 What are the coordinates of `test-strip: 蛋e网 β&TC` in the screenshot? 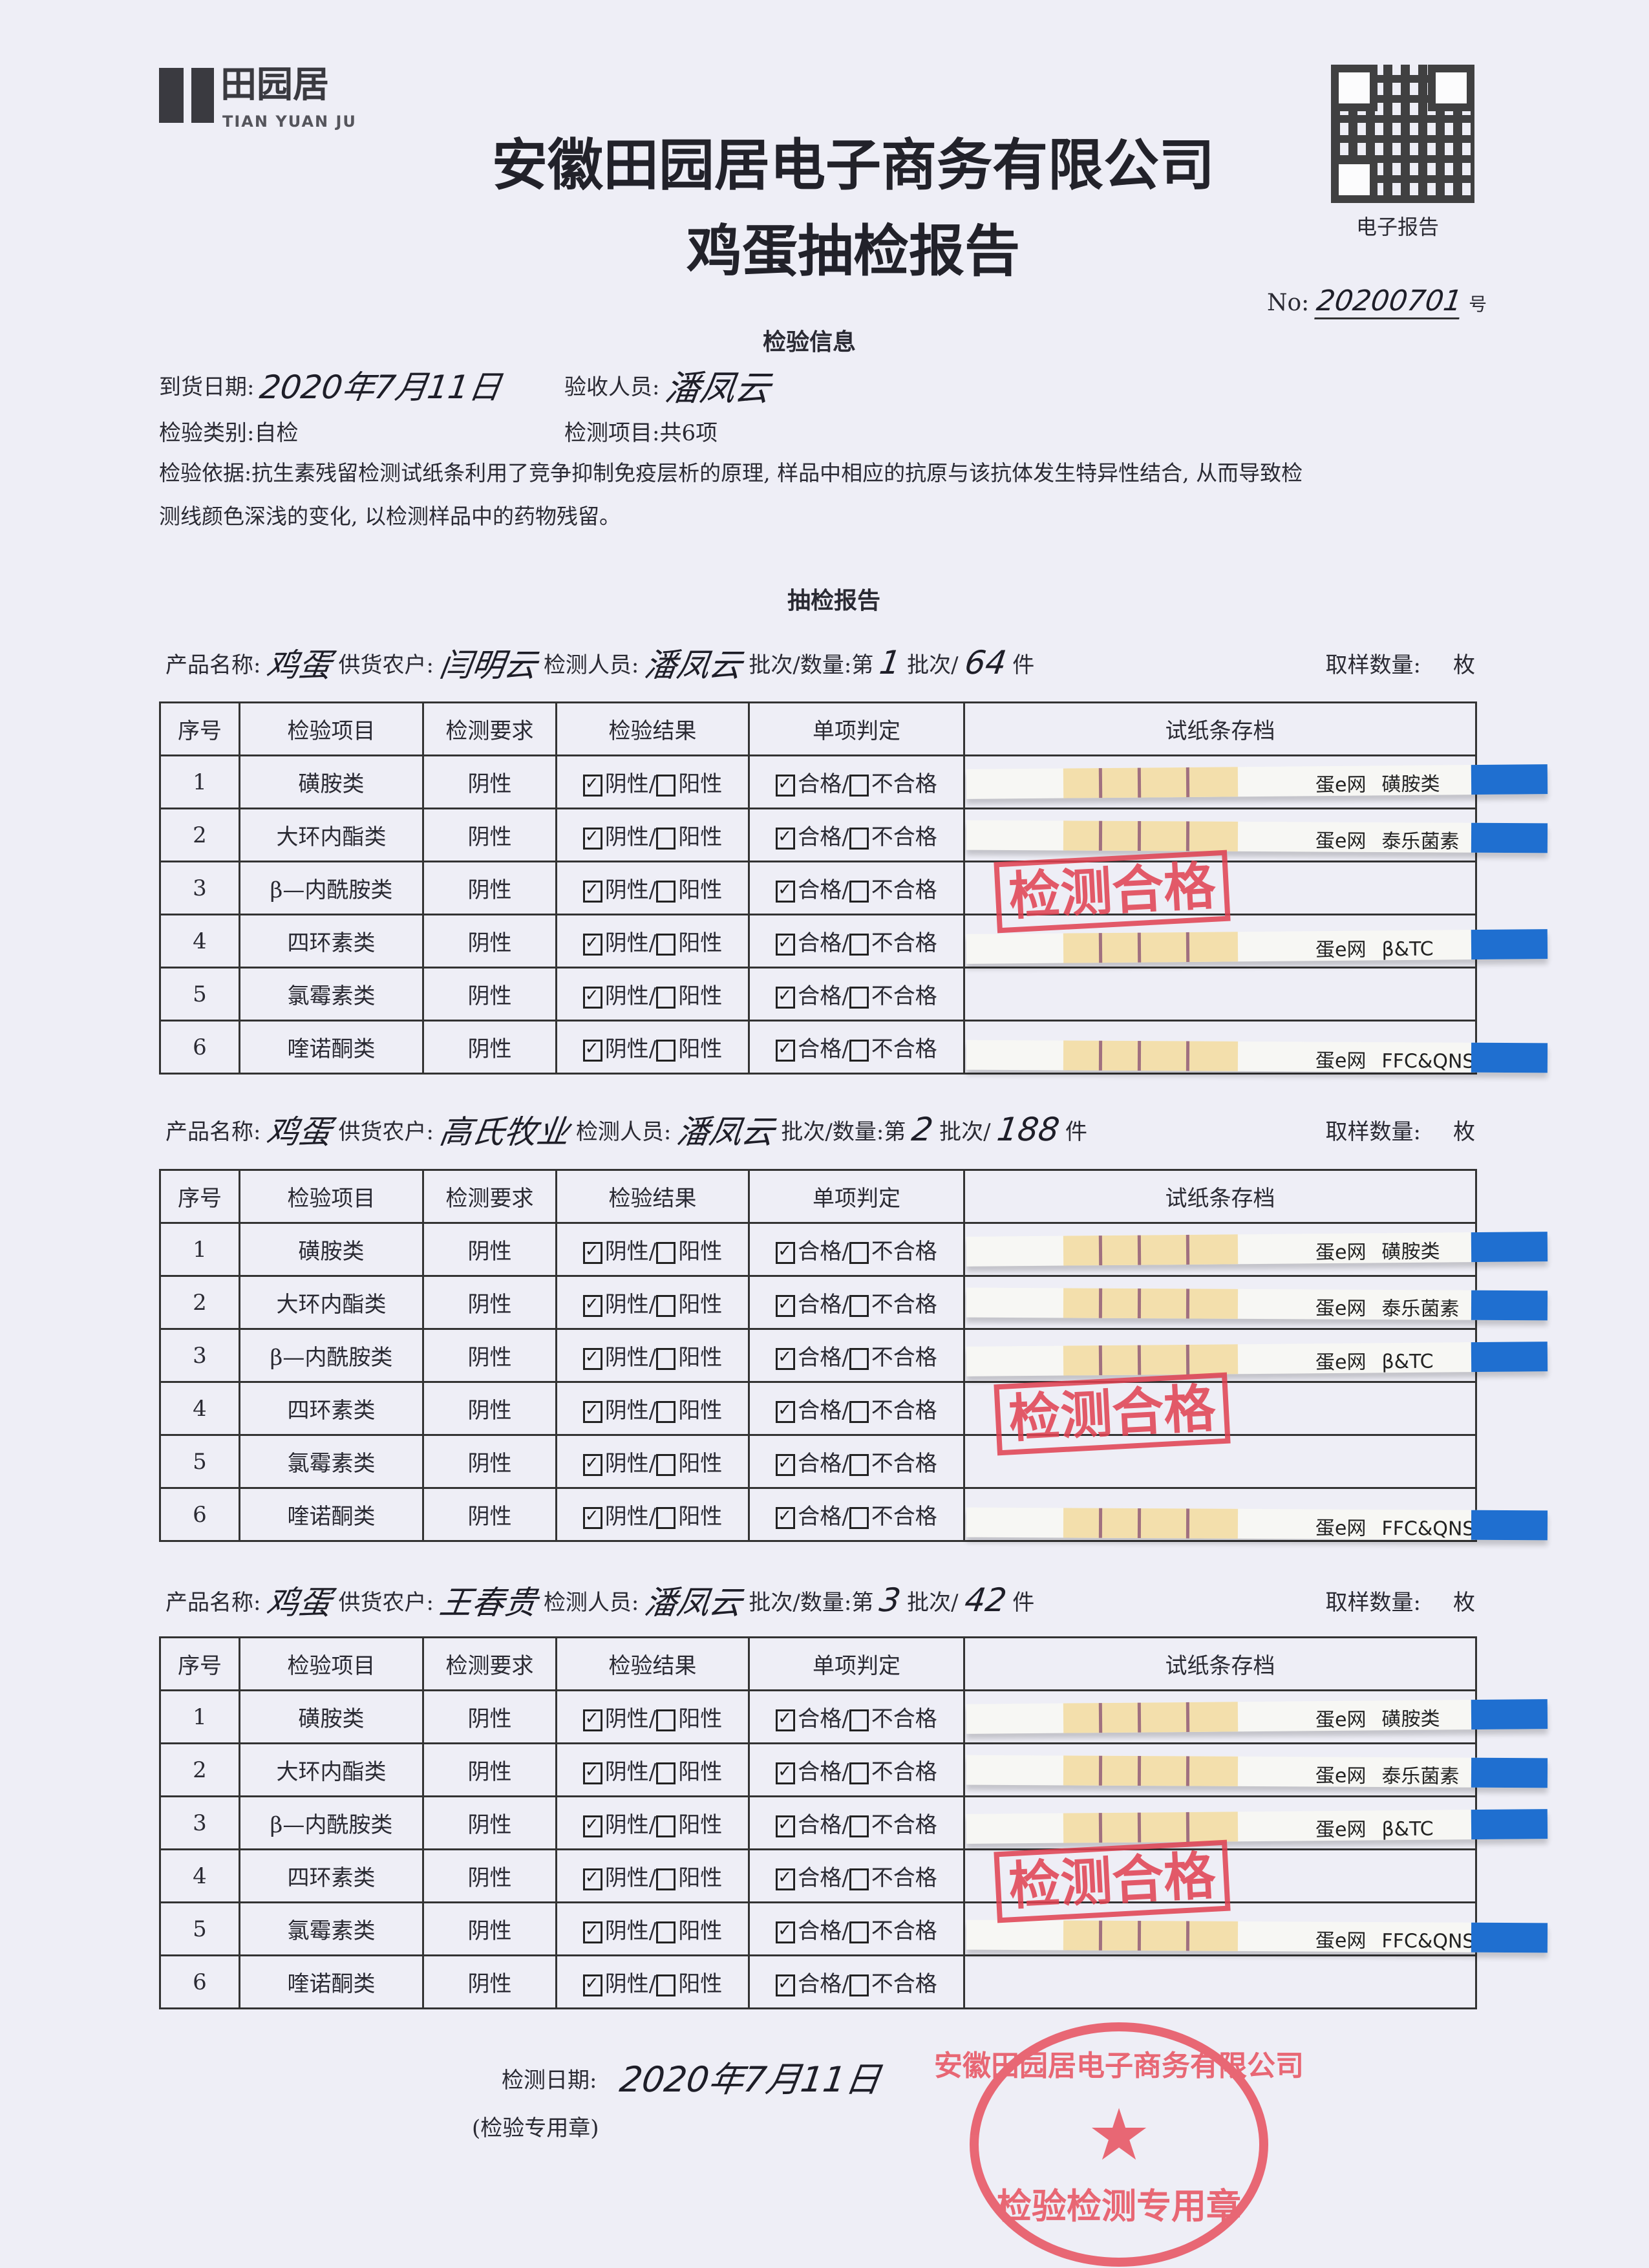 It's located at (1257, 946).